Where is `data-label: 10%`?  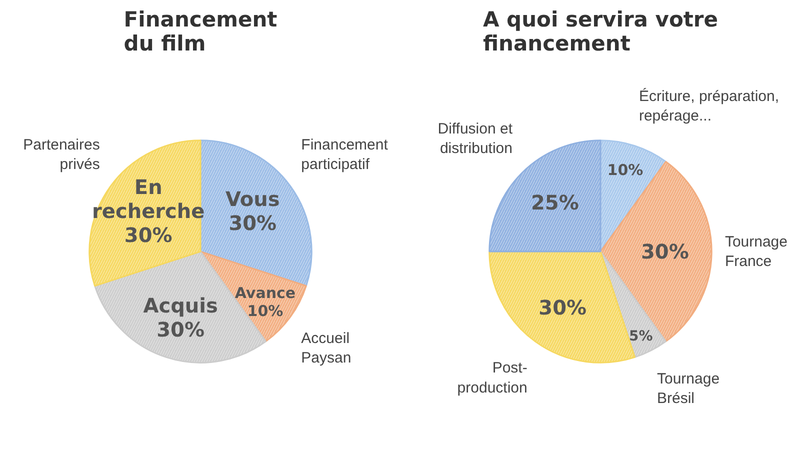
data-label: 10% is located at coordinates (625, 169).